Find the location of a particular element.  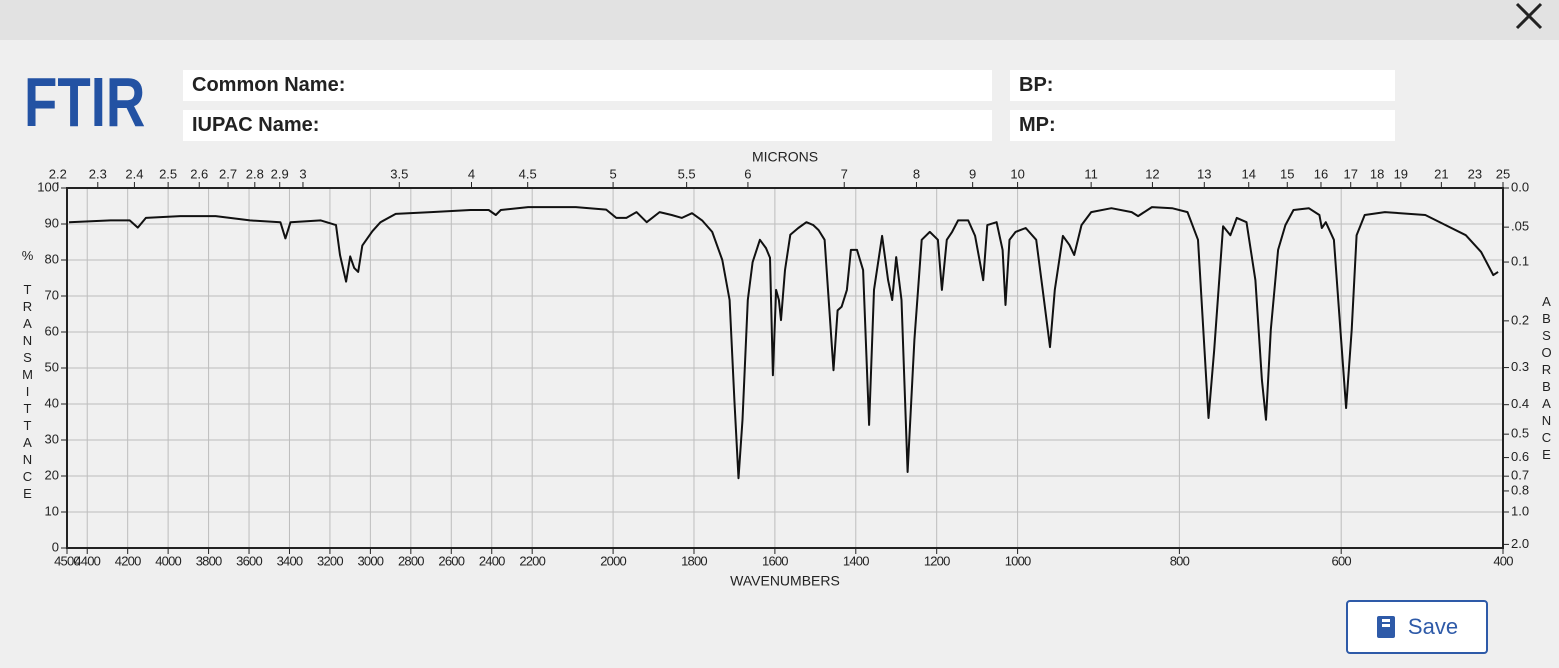

close-button is located at coordinates (1529, 17).